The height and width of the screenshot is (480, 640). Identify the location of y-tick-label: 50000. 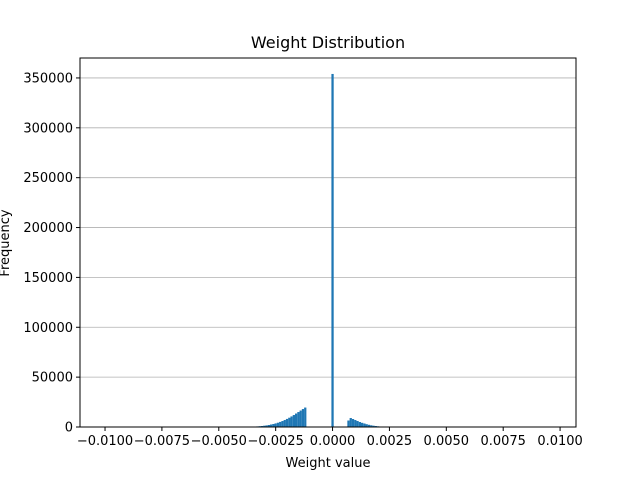
(52, 378).